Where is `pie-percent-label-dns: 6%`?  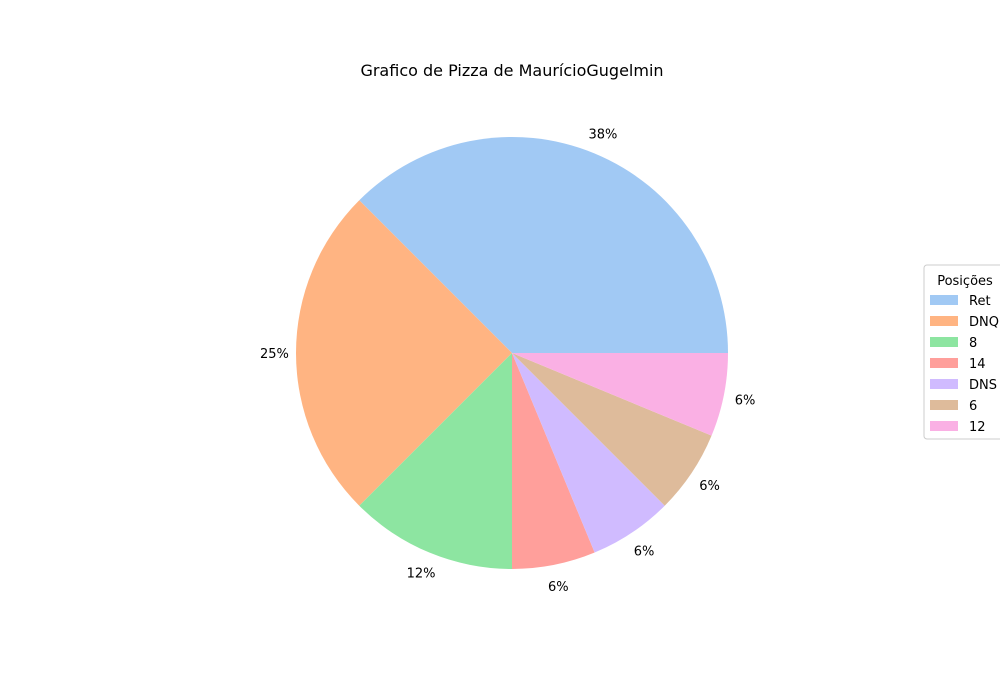 pie-percent-label-dns: 6% is located at coordinates (644, 552).